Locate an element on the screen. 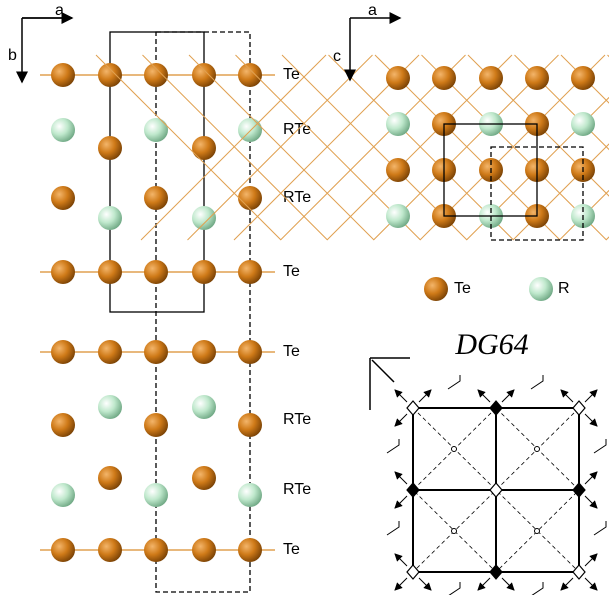 The height and width of the screenshot is (595, 609). corner-axes is located at coordinates (389, 383).